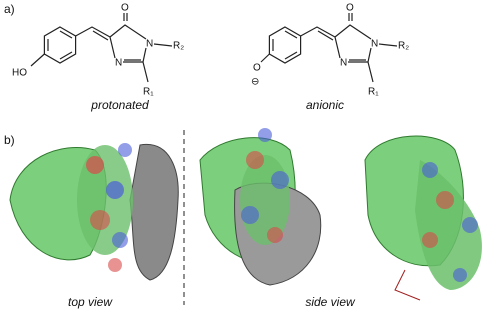  What do you see at coordinates (9, 140) in the screenshot?
I see `panel-label: b)` at bounding box center [9, 140].